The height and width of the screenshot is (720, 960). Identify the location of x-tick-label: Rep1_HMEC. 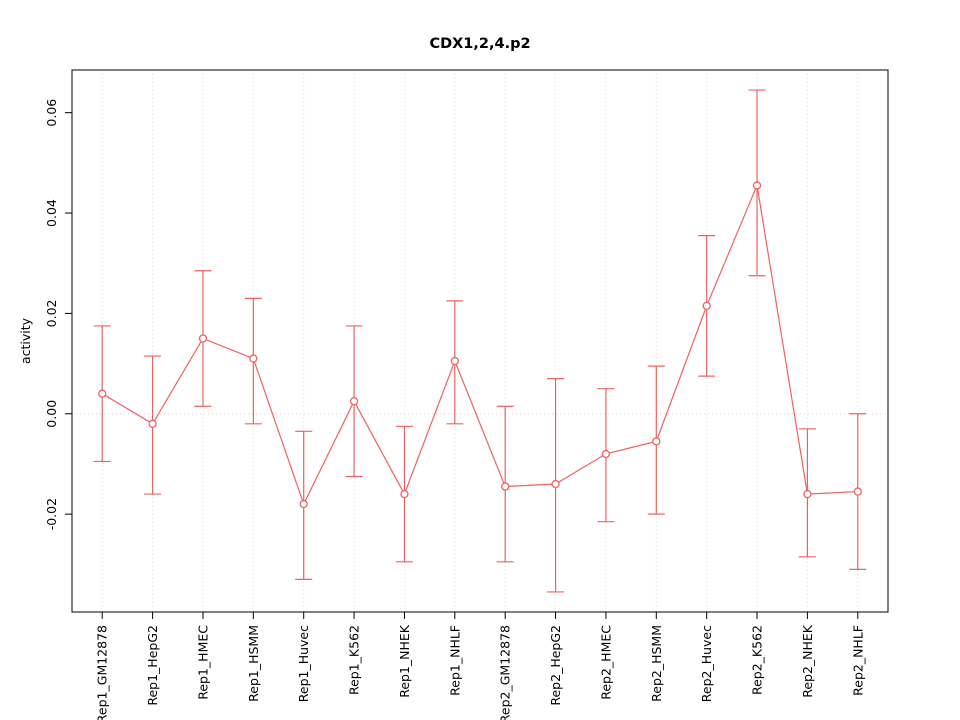
(202, 662).